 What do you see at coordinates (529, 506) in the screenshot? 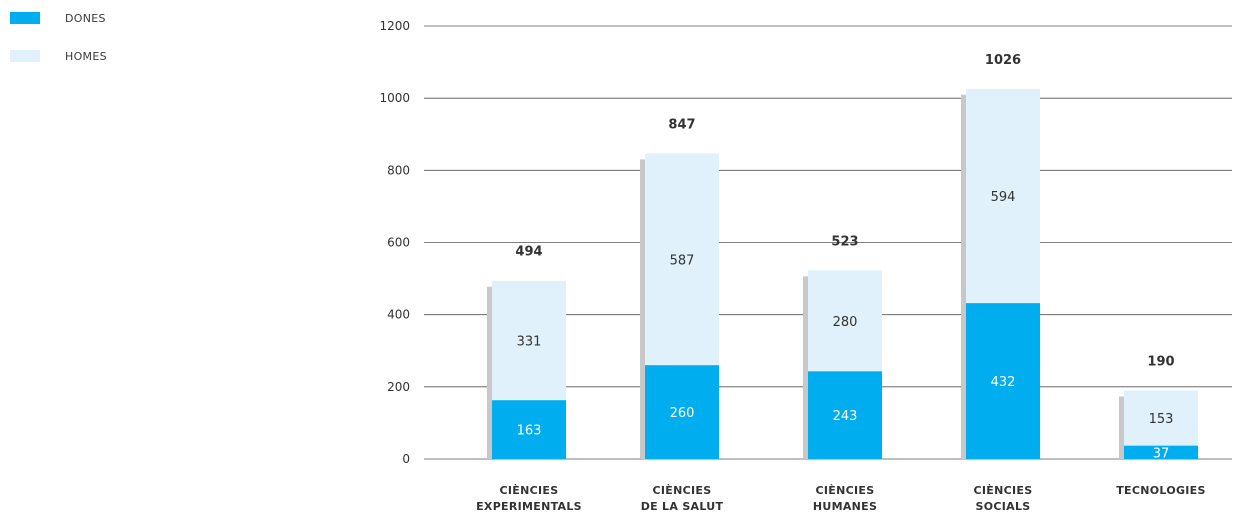
I see `x-category-label: EXPERIMENTALS` at bounding box center [529, 506].